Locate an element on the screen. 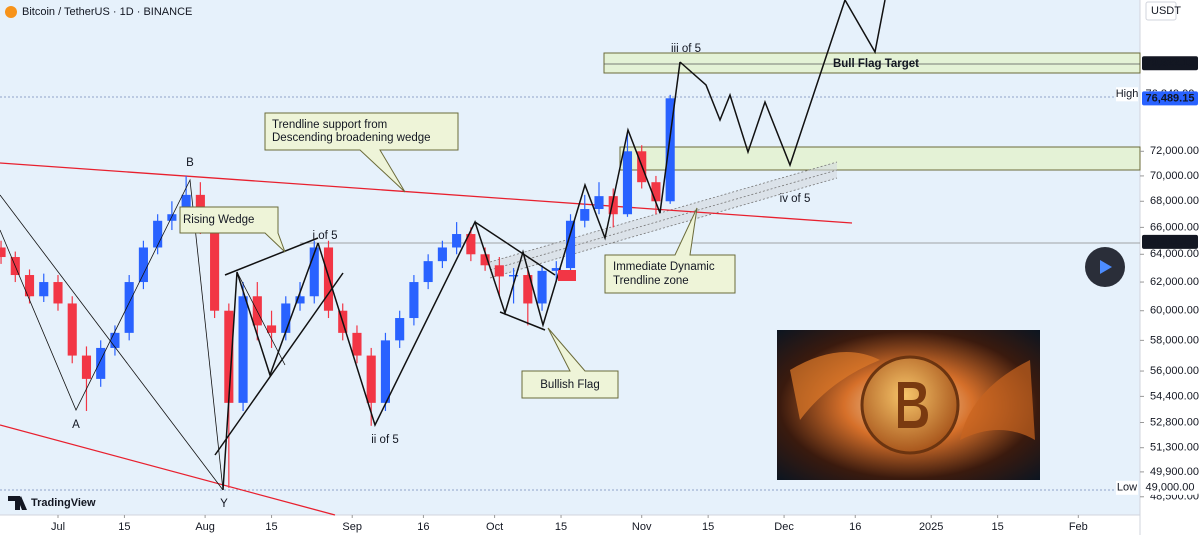 The height and width of the screenshot is (535, 1200). annotation: Immediate Dynamic is located at coordinates (664, 267).